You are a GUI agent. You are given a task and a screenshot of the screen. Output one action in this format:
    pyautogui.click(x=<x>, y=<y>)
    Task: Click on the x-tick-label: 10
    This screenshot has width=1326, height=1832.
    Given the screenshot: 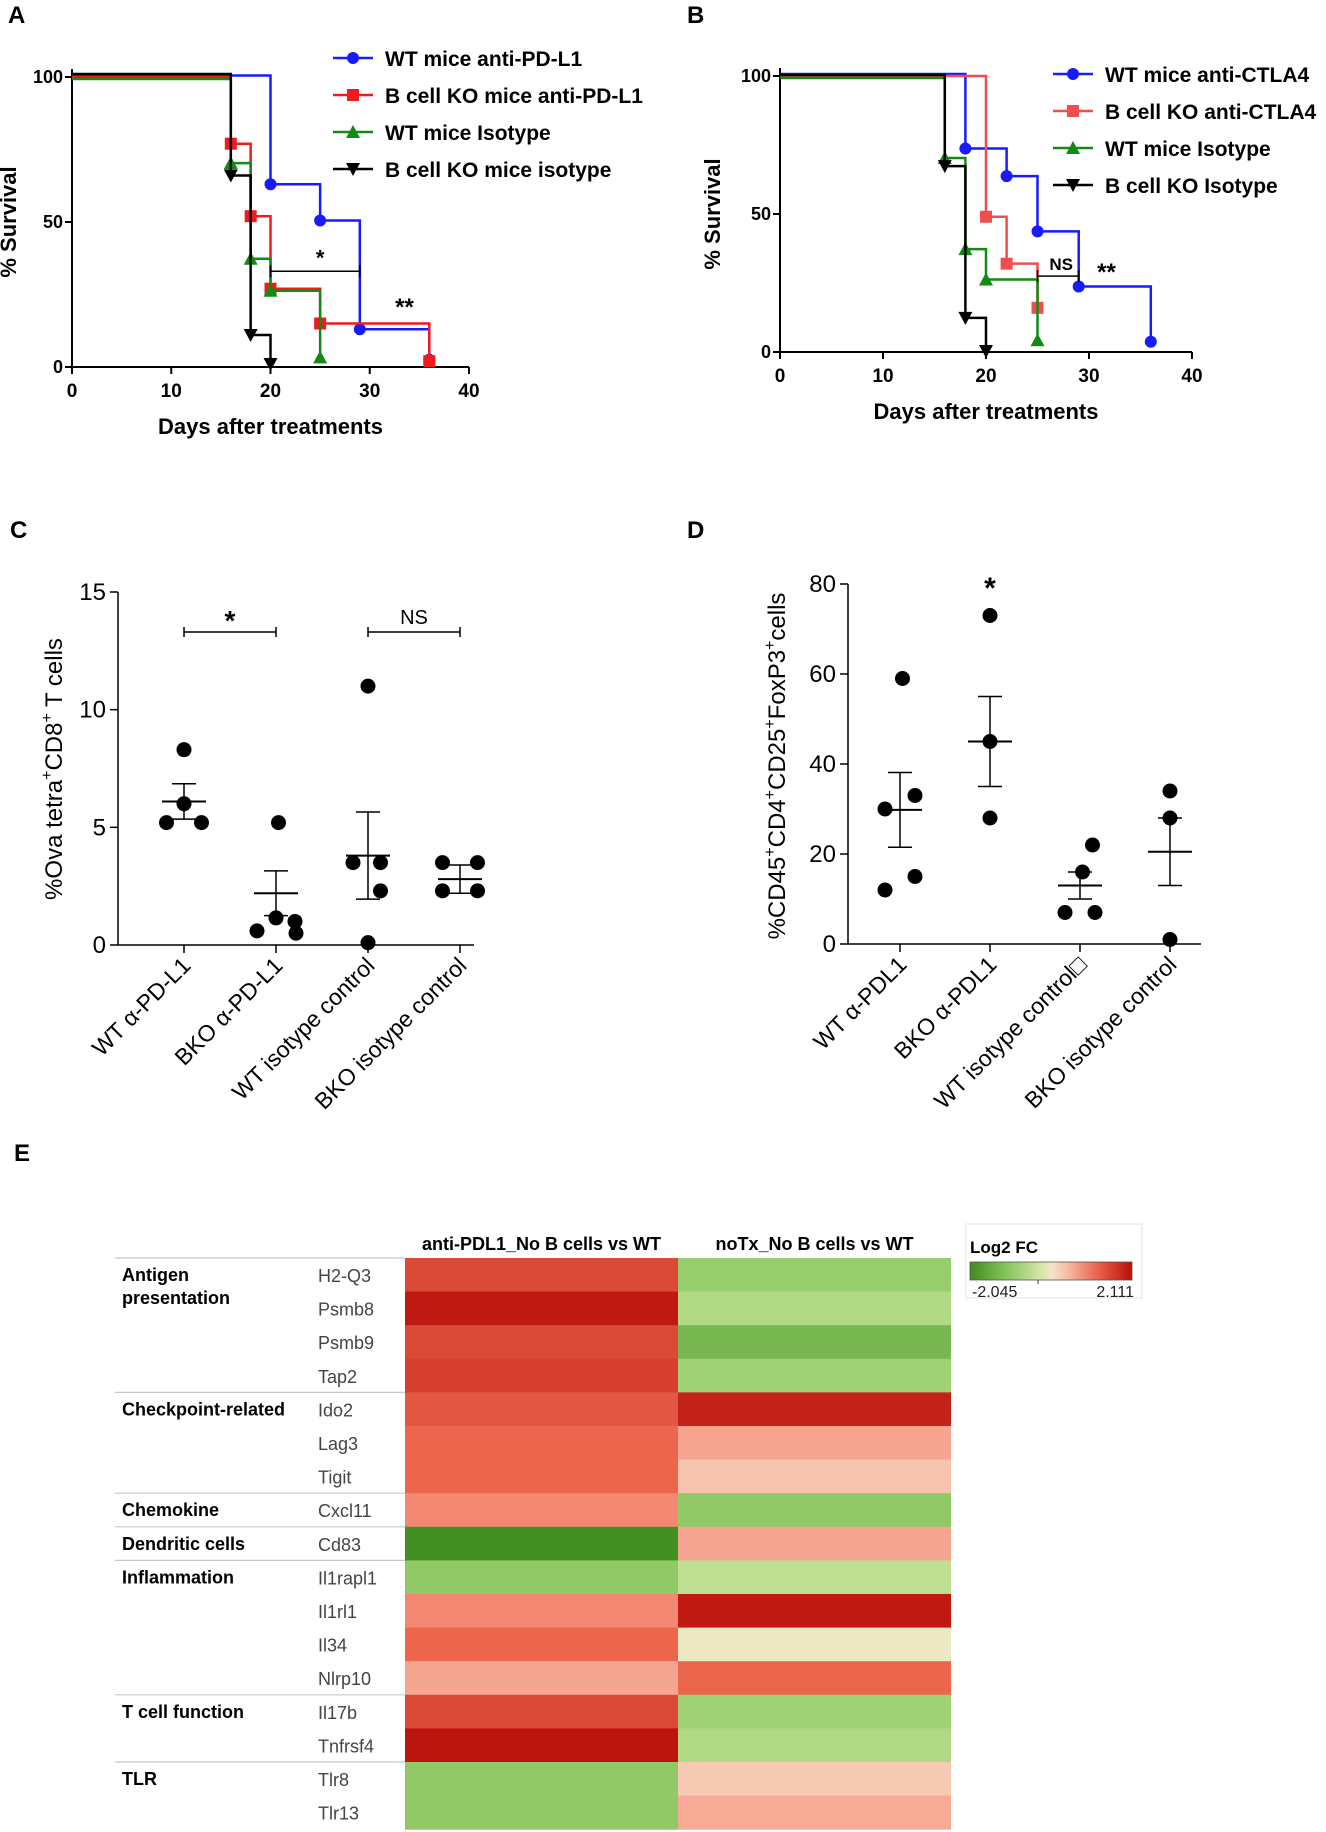 What is the action you would take?
    pyautogui.click(x=171, y=391)
    